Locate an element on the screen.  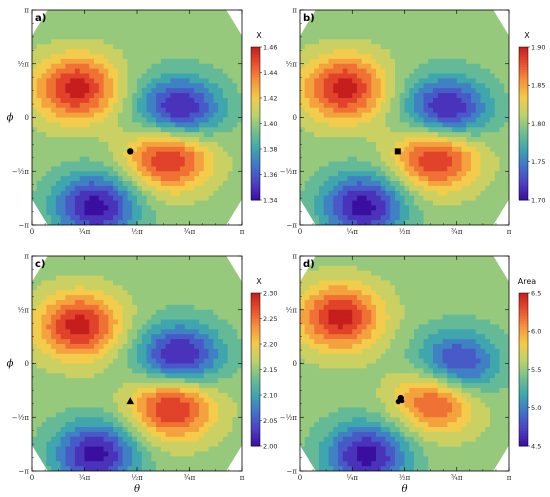
colorbar-tick-label: 5.0 is located at coordinates (536, 408).